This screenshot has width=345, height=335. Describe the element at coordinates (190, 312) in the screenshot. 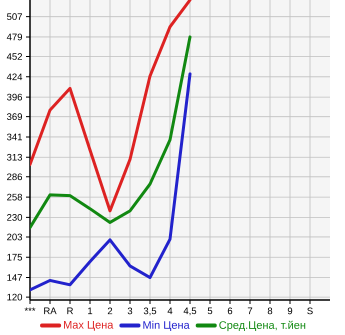

I see `x-tick-label: 4,5` at that location.